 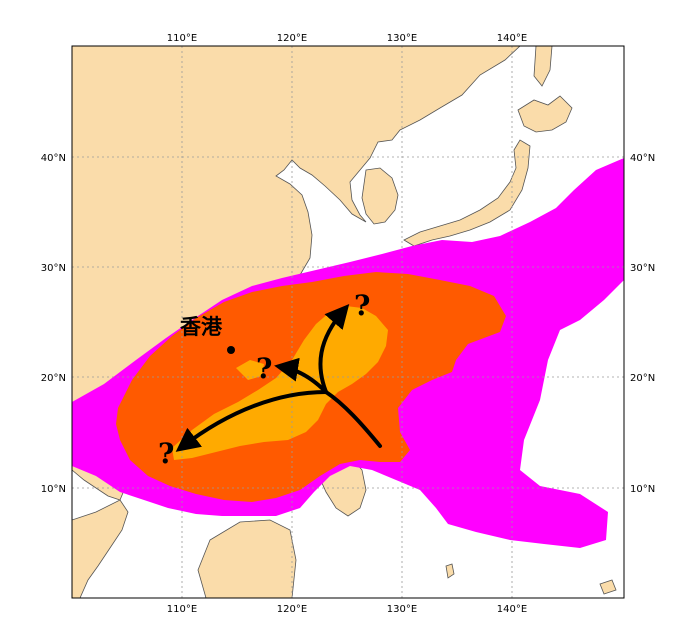 What do you see at coordinates (231, 350) in the screenshot?
I see `hong-kong-dot` at bounding box center [231, 350].